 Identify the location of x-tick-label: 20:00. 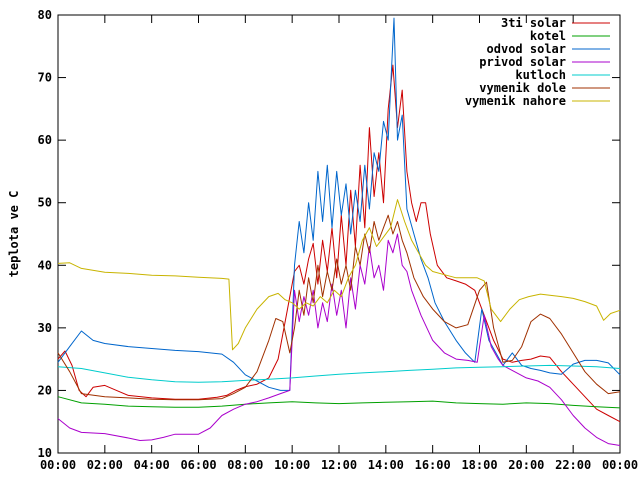
(526, 465).